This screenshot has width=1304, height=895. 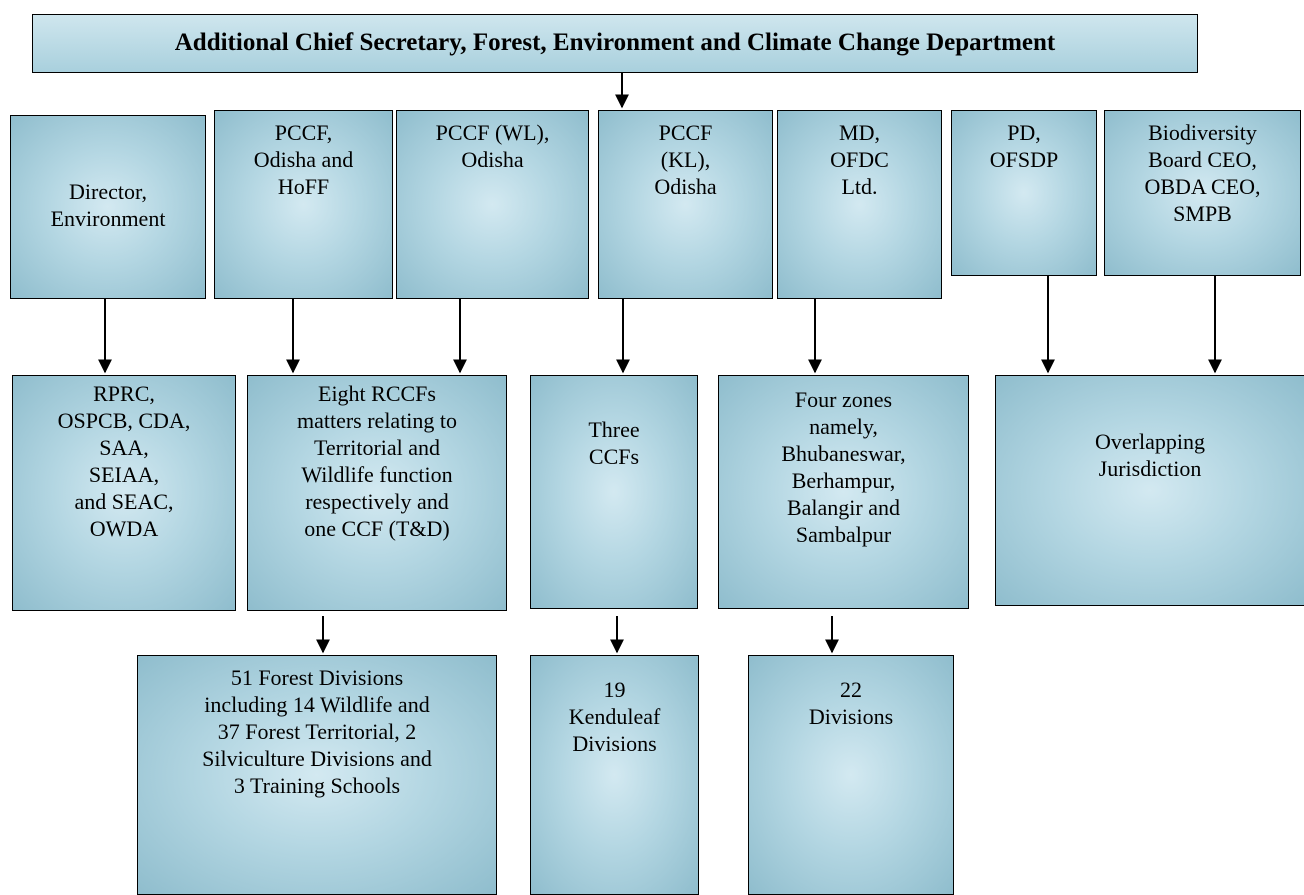 I want to click on node-text: PCCF (WL),, so click(x=492, y=132).